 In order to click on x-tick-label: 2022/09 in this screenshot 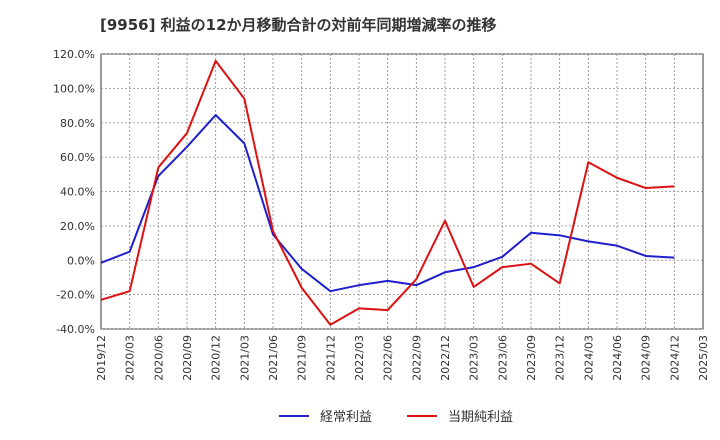, I will do `click(416, 358)`.